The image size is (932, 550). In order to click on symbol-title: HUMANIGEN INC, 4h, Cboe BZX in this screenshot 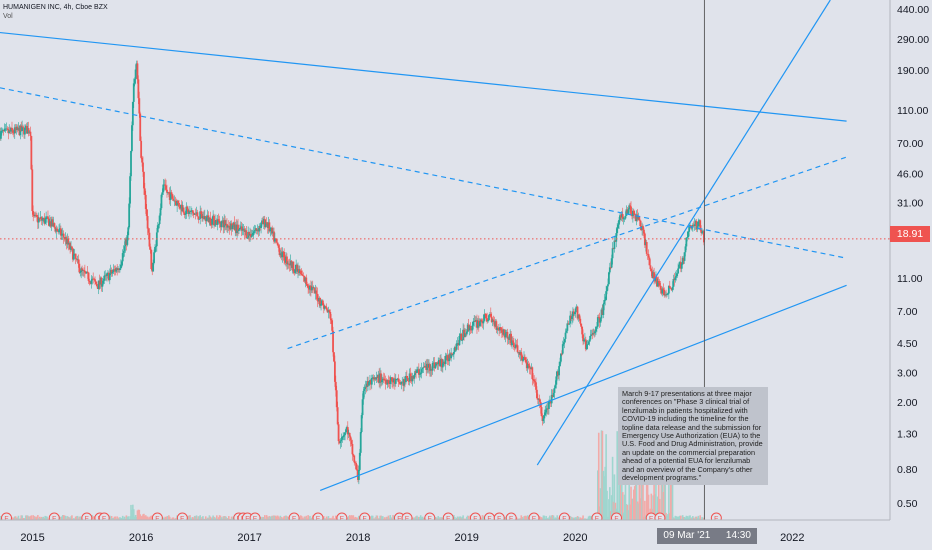, I will do `click(55, 7)`.